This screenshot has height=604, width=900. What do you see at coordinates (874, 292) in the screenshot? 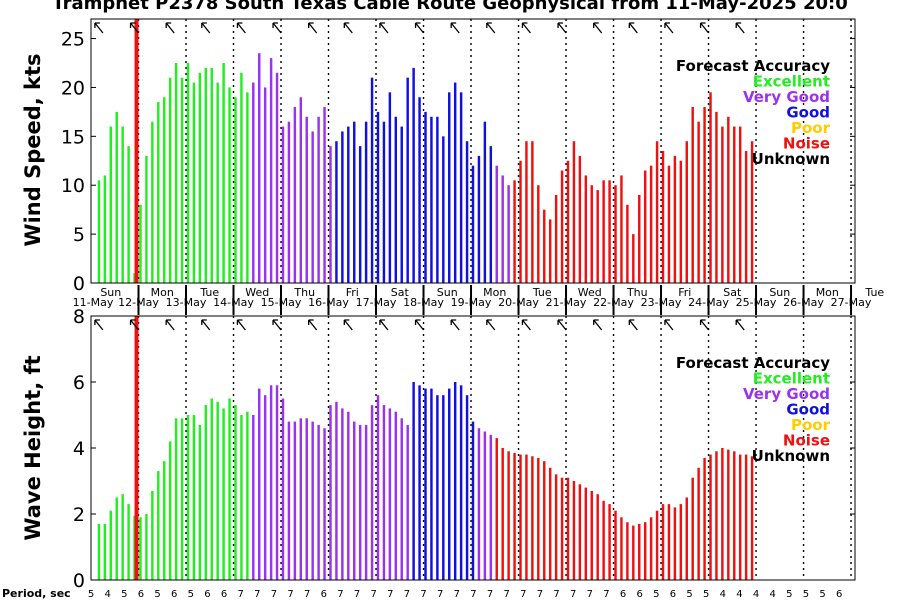
I see `day-name-label: Tue` at bounding box center [874, 292].